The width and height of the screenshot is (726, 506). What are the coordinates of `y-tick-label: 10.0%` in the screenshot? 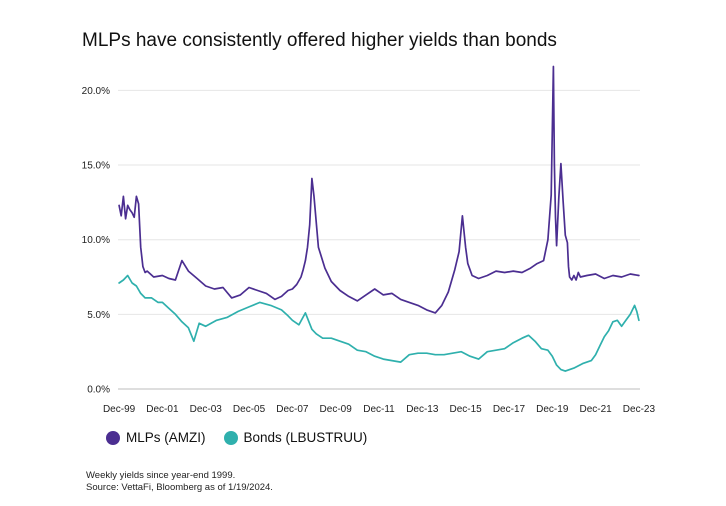 It's located at (96, 240).